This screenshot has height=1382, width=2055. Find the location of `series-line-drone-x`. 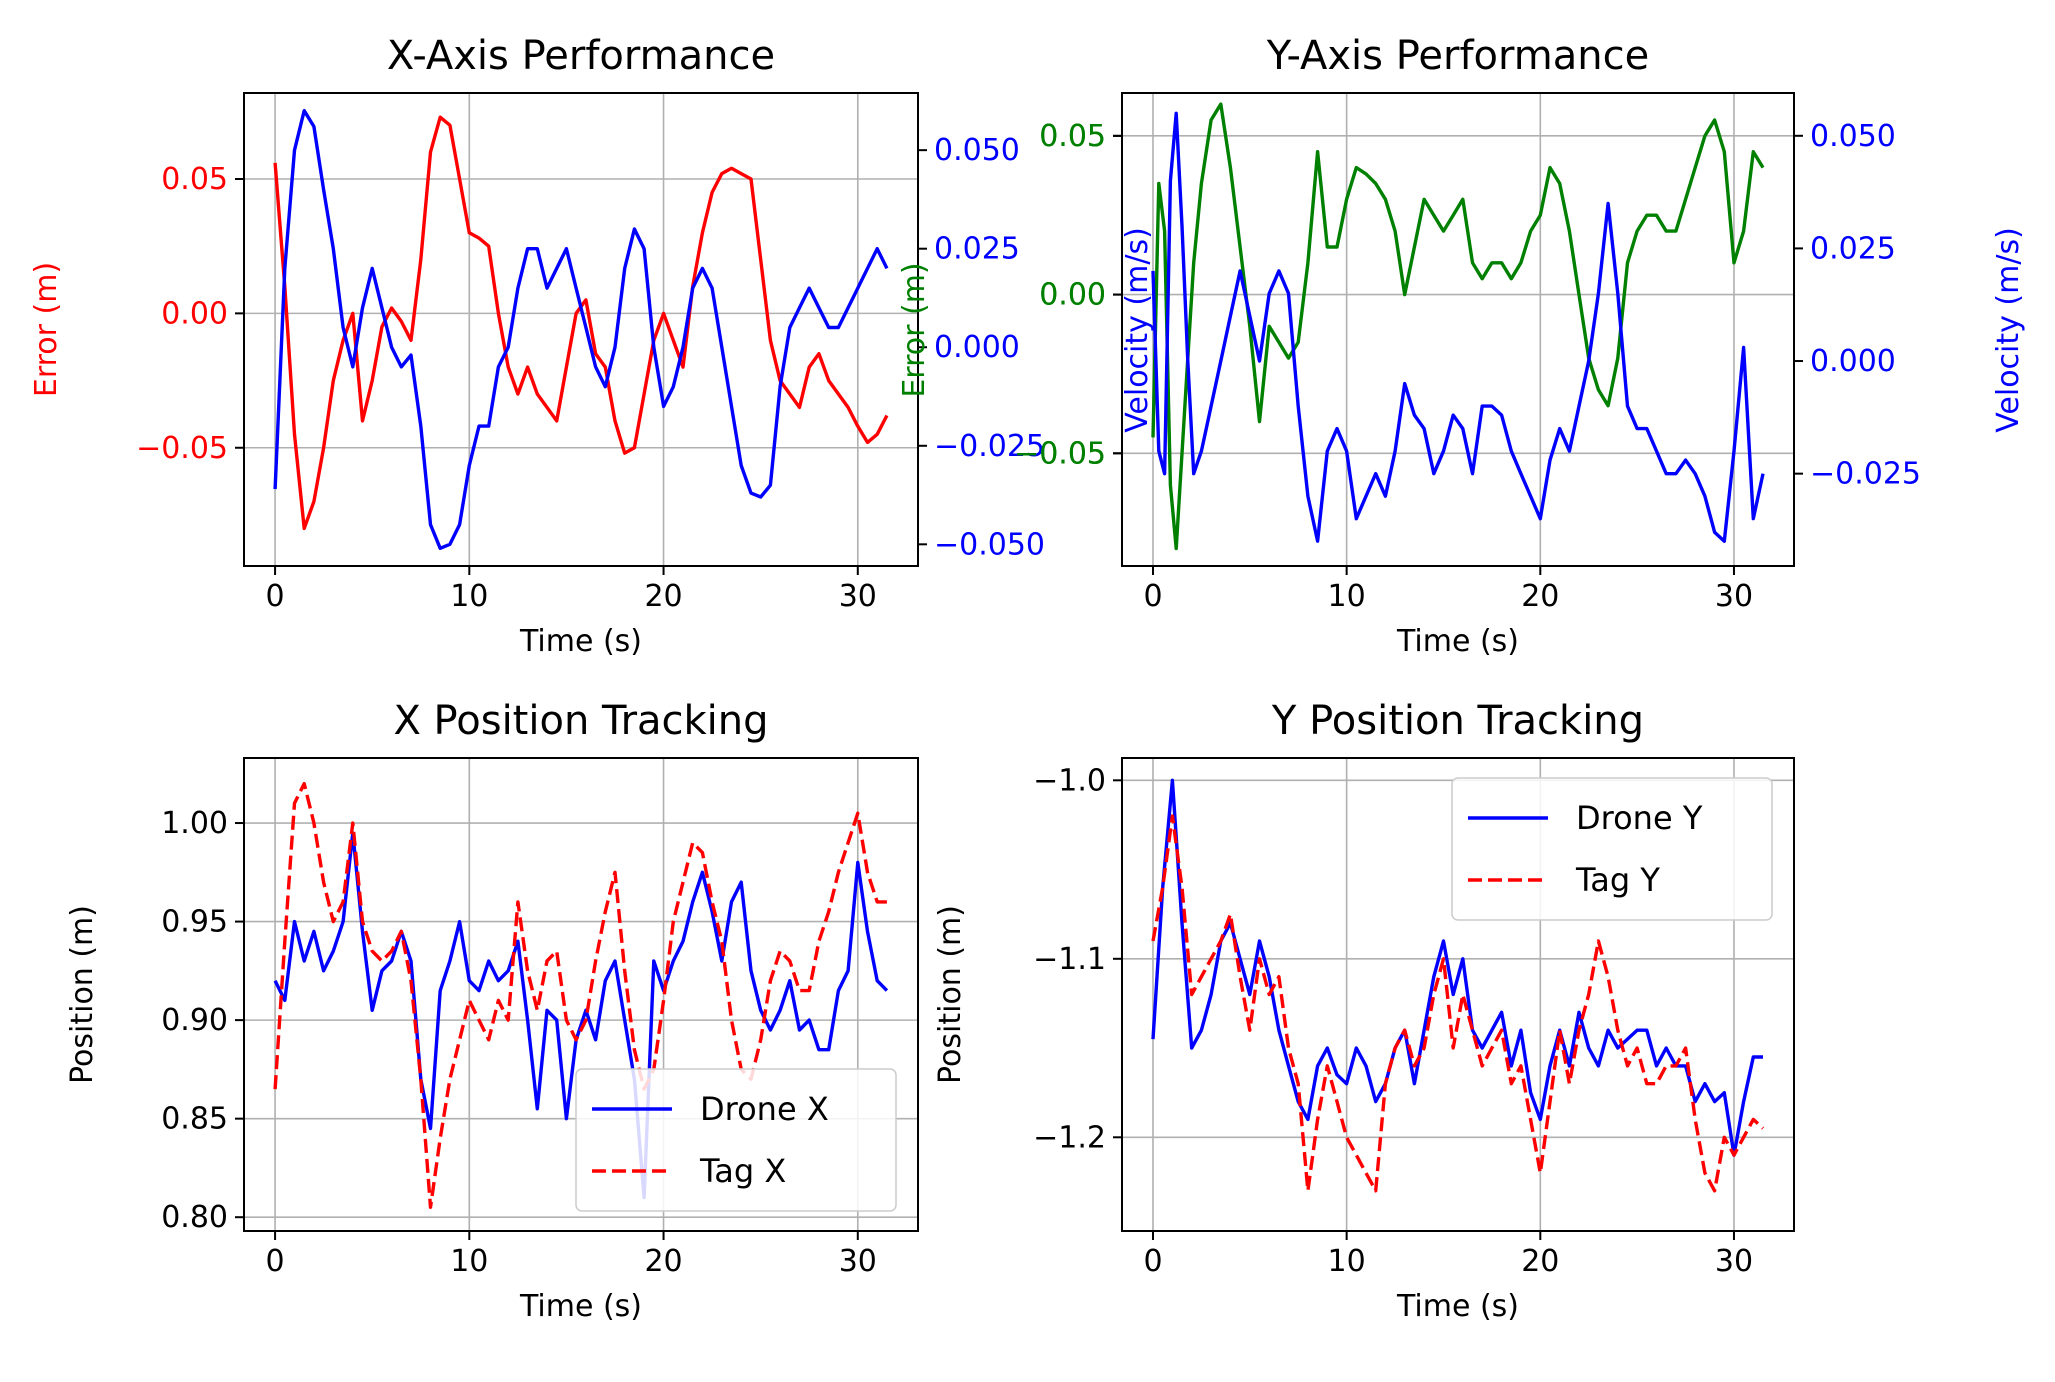

series-line-drone-x is located at coordinates (581, 1015).